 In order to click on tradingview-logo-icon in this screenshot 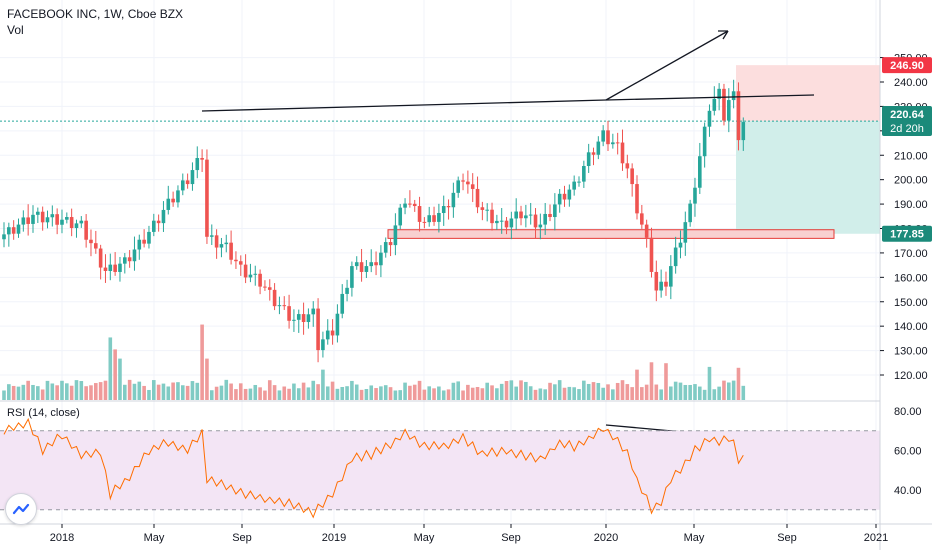, I will do `click(21, 509)`.